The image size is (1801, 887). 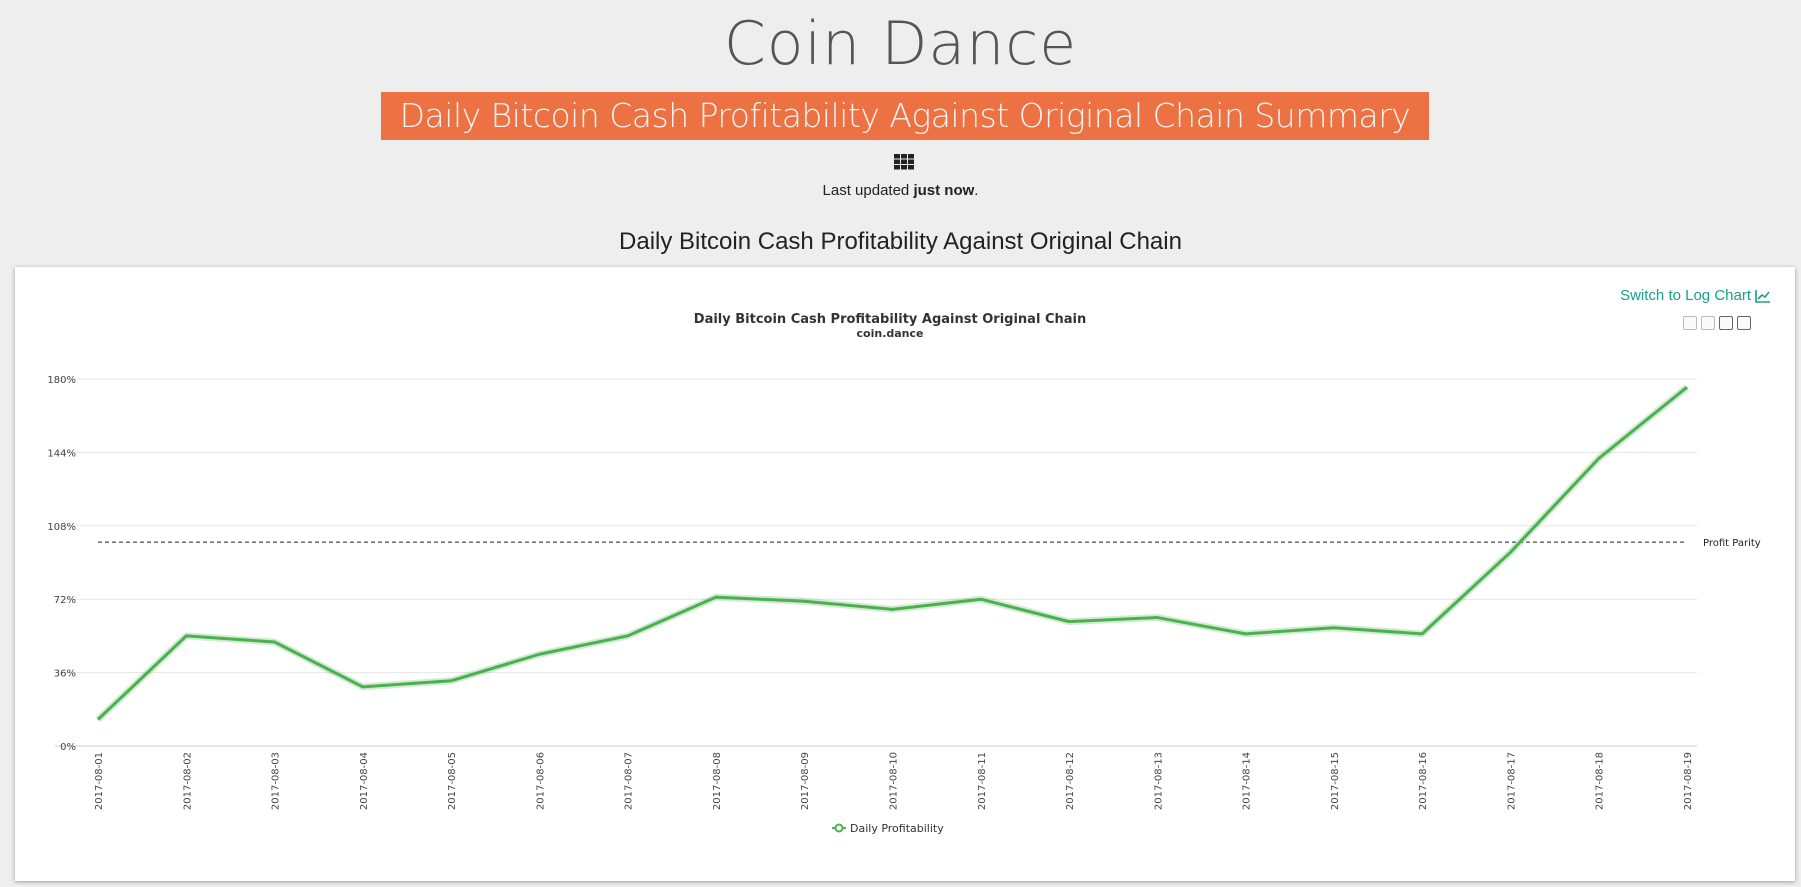 I want to click on x-tick-label: 2017-08-06, so click(x=540, y=781).